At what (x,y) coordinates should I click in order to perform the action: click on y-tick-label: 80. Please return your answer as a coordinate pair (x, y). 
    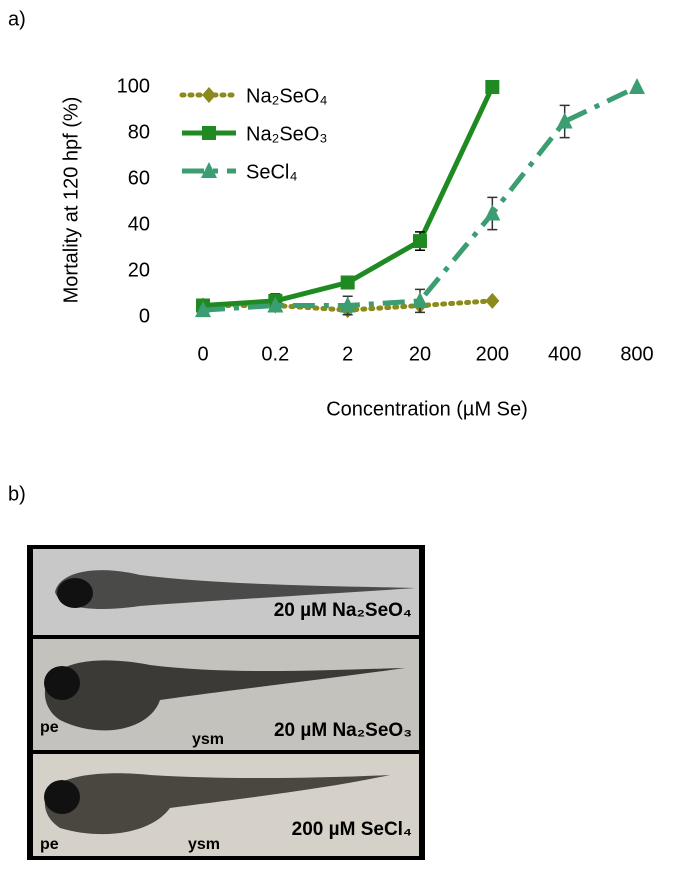
    Looking at the image, I should click on (139, 132).